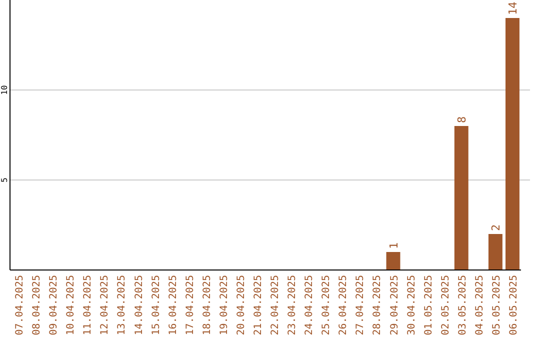 Image resolution: width=540 pixels, height=340 pixels. Describe the element at coordinates (495, 227) in the screenshot. I see `data-label: 2` at that location.